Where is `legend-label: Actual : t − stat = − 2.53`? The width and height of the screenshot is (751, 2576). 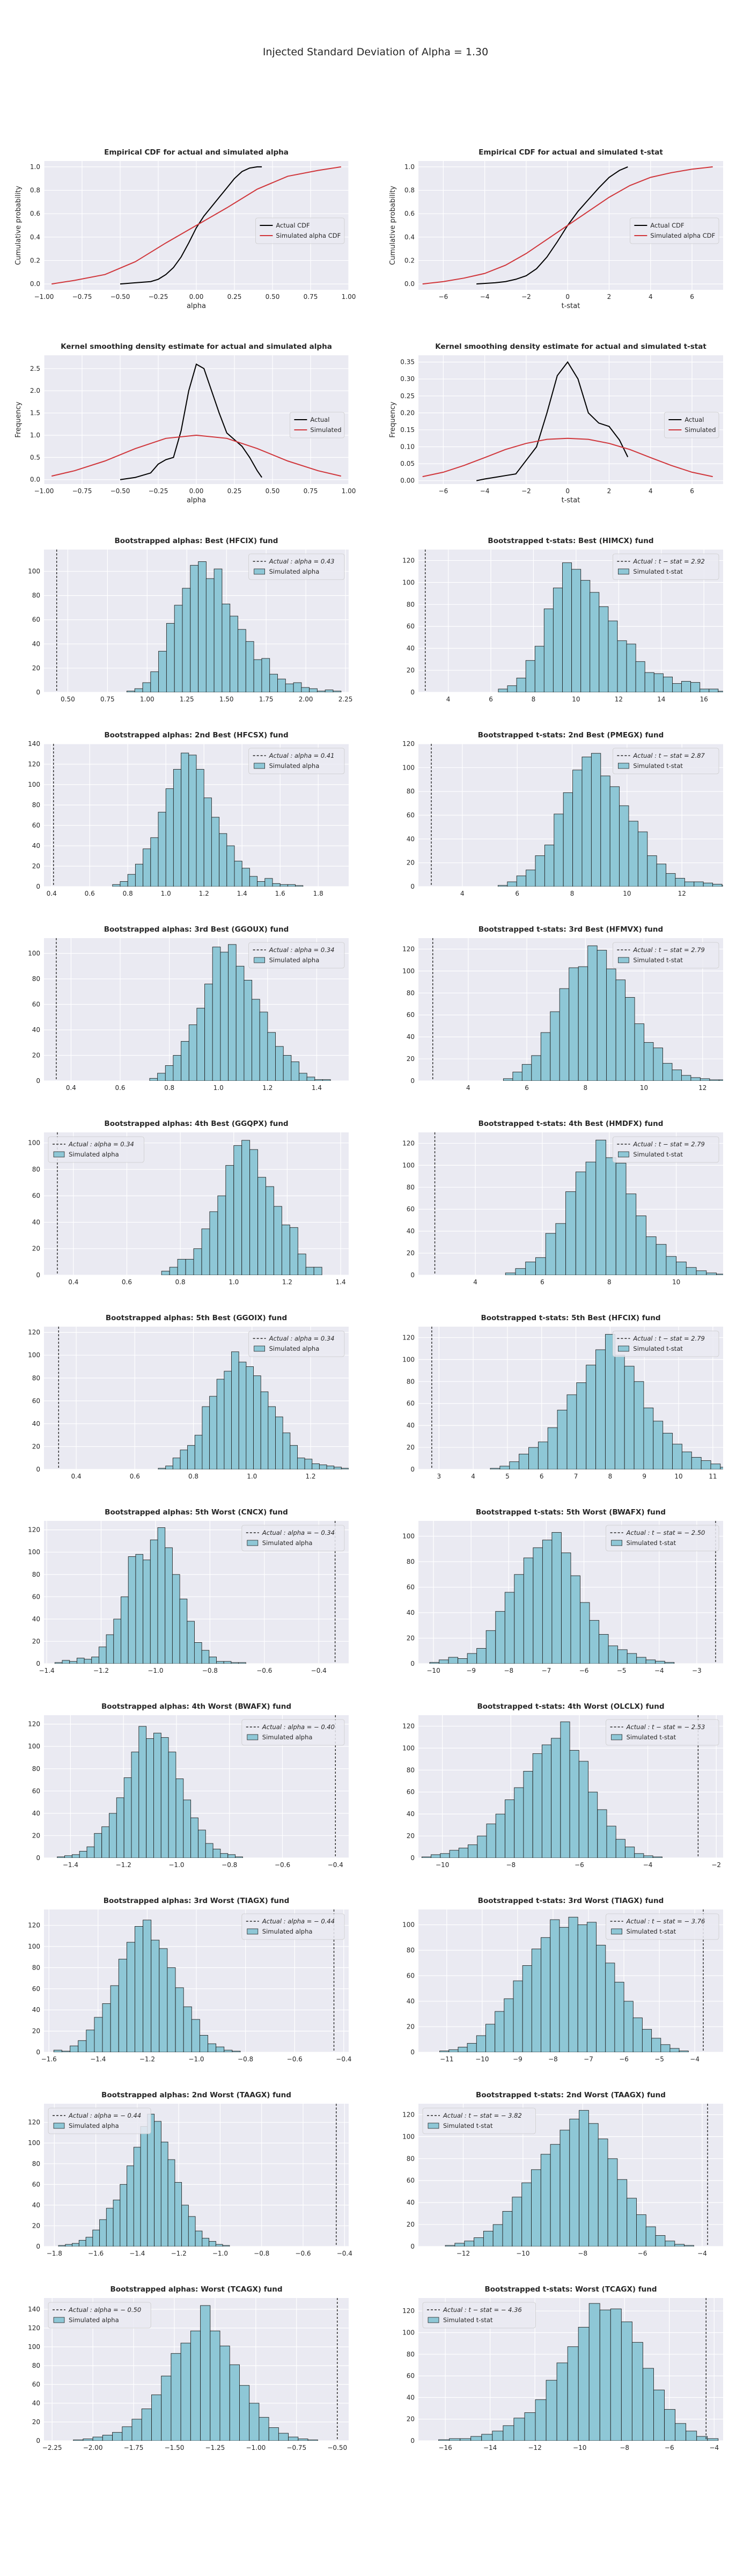 legend-label: Actual : t − stat = − 2.53 is located at coordinates (665, 1727).